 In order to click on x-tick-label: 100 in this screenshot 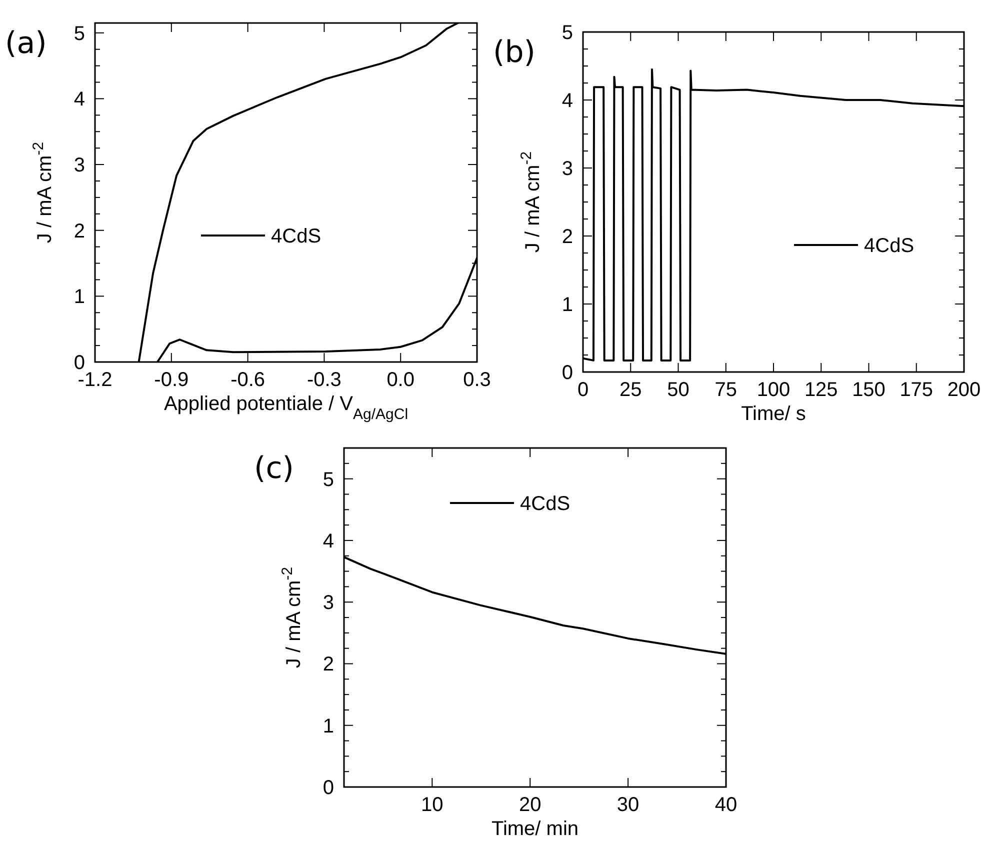, I will do `click(773, 390)`.